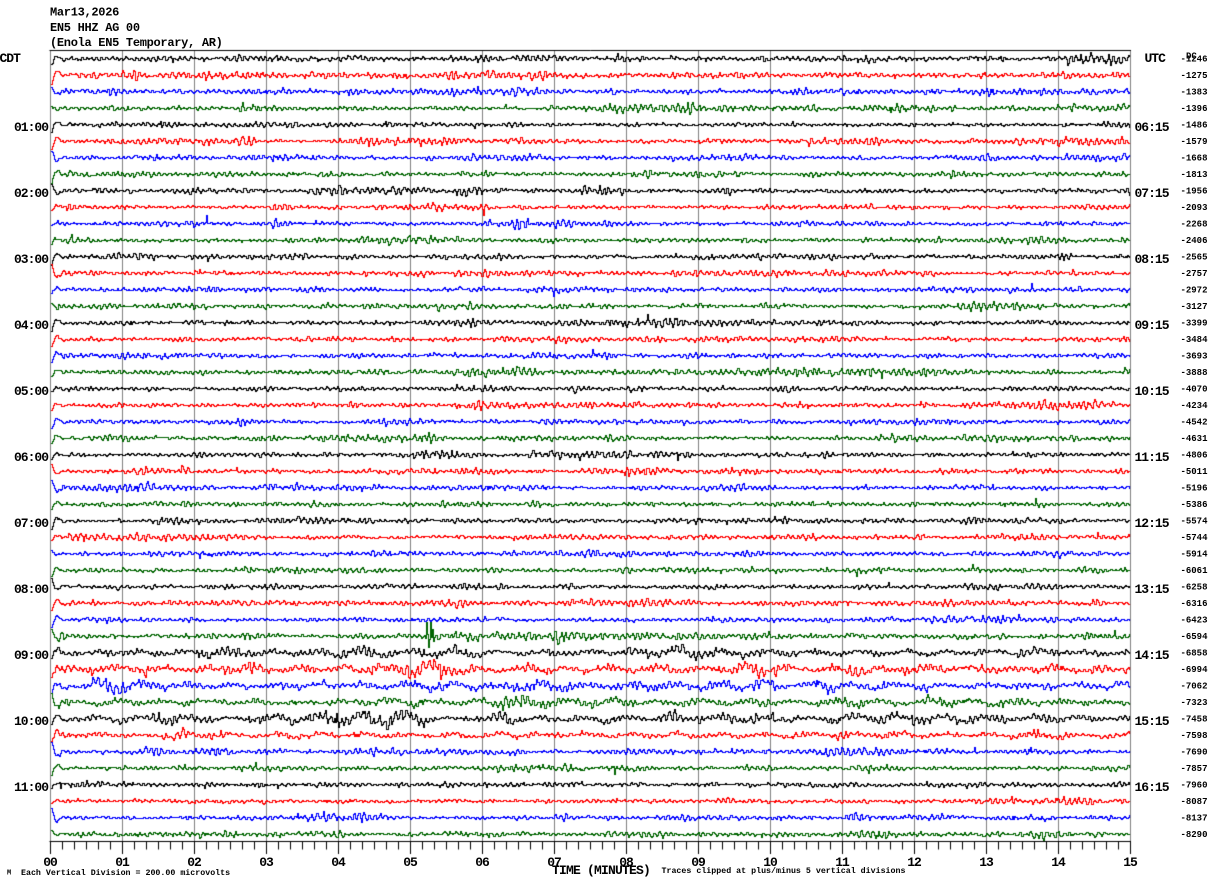  I want to click on svg-text: 08, so click(626, 862).